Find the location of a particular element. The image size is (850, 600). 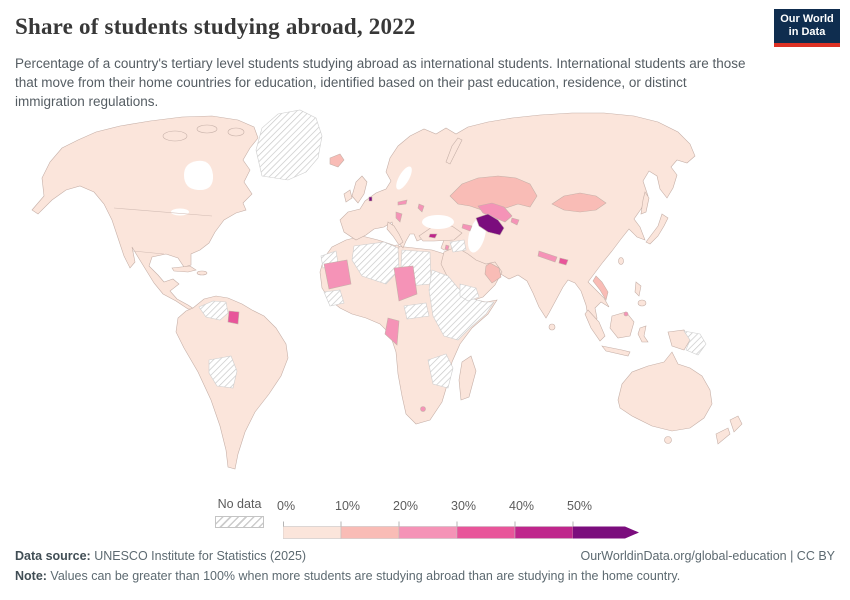

country-mongolia is located at coordinates (579, 202).